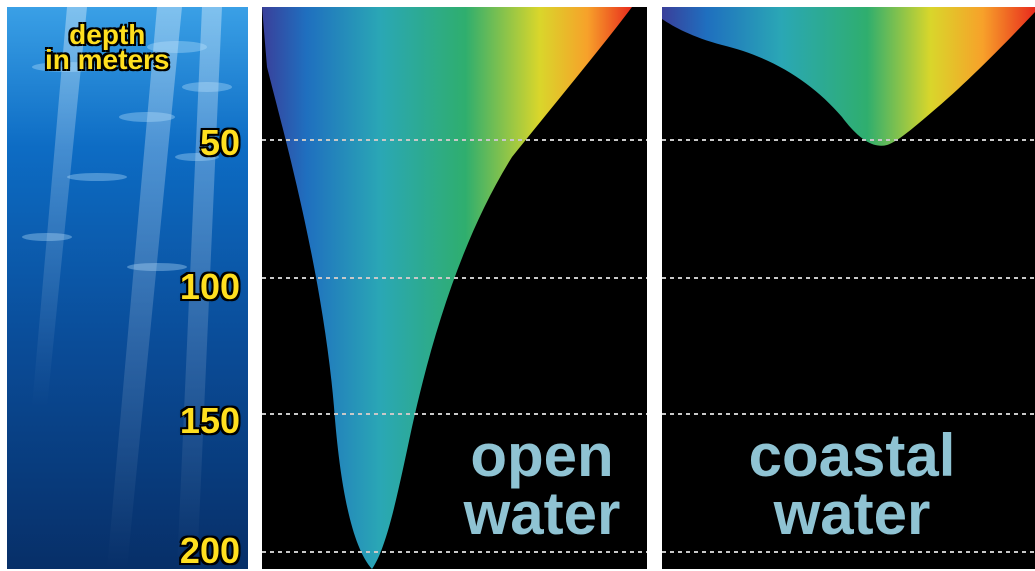  Describe the element at coordinates (107, 59) in the screenshot. I see `depth-axis-title-line2: in meters` at that location.